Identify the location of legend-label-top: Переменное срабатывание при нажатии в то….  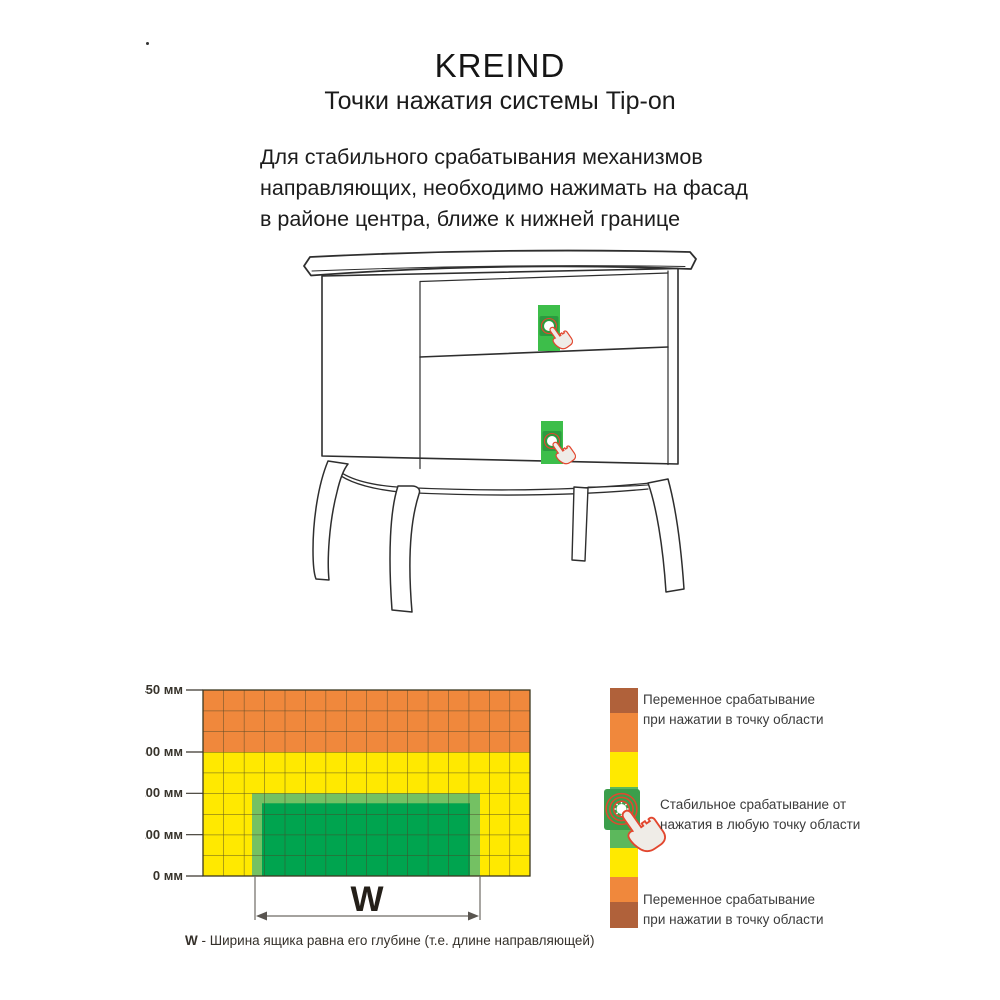
(733, 710).